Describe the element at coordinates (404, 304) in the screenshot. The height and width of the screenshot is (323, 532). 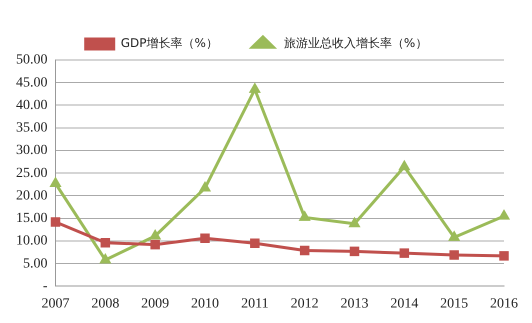
I see `x-tick-label: 2014` at that location.